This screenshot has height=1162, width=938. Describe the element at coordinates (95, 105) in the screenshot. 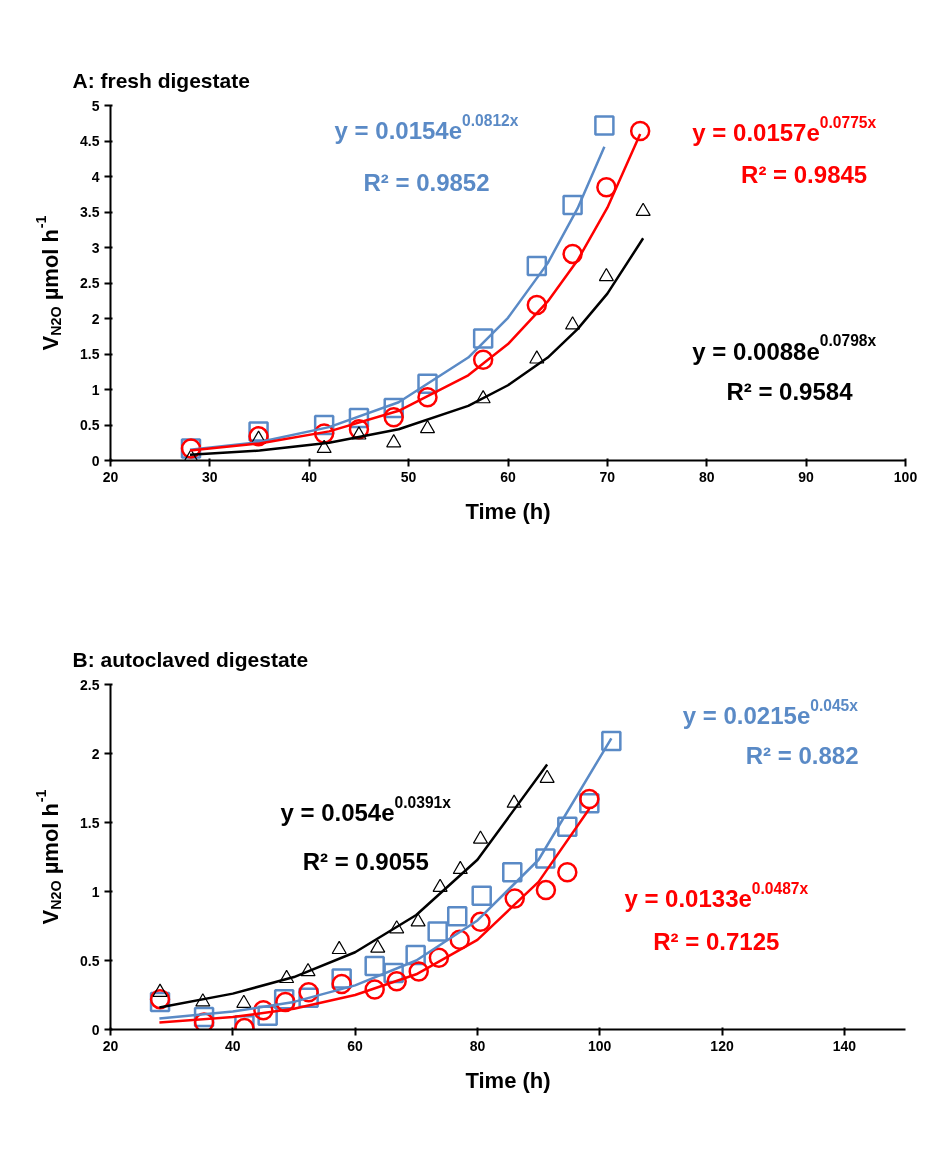

I see `y-tick-label: 5` at that location.